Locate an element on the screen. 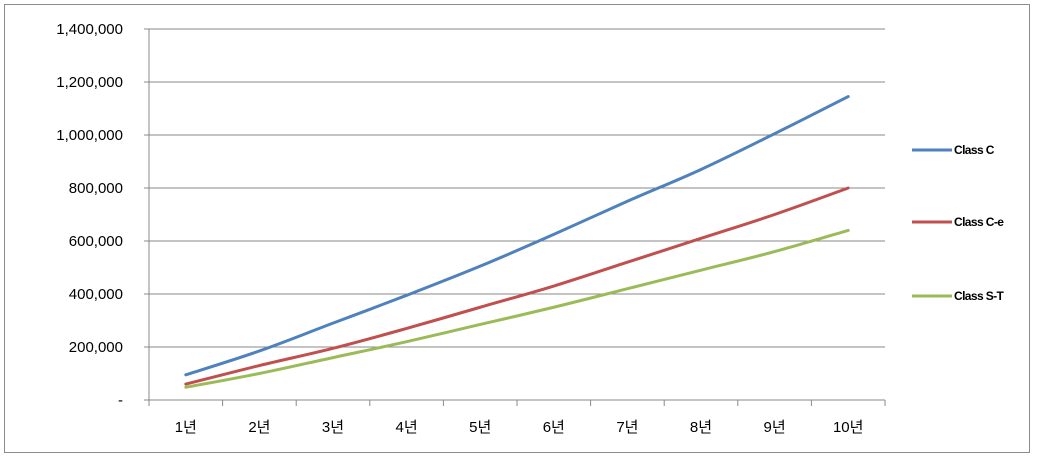  y-tick-label: 200,000 is located at coordinates (96, 347).